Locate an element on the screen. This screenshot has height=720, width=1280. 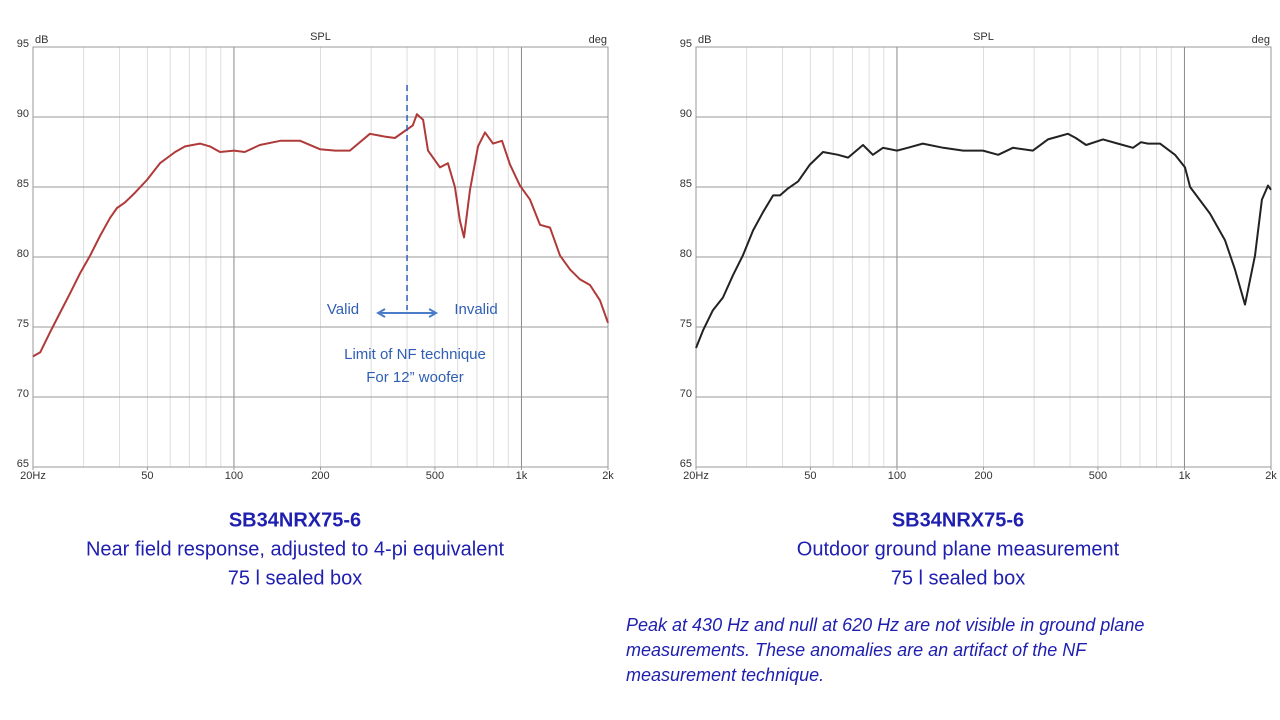
annotation: Valid is located at coordinates (343, 309).